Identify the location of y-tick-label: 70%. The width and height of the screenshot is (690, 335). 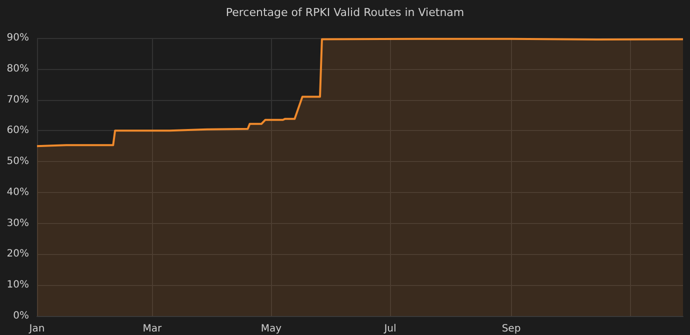
(17, 100).